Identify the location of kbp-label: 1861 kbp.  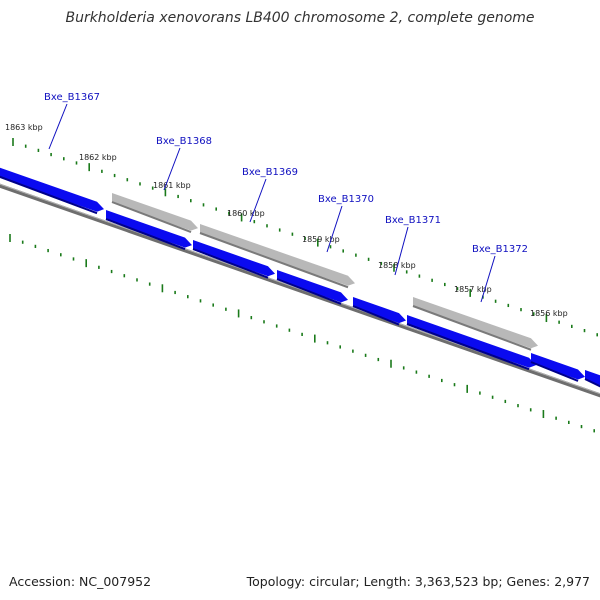
(172, 185).